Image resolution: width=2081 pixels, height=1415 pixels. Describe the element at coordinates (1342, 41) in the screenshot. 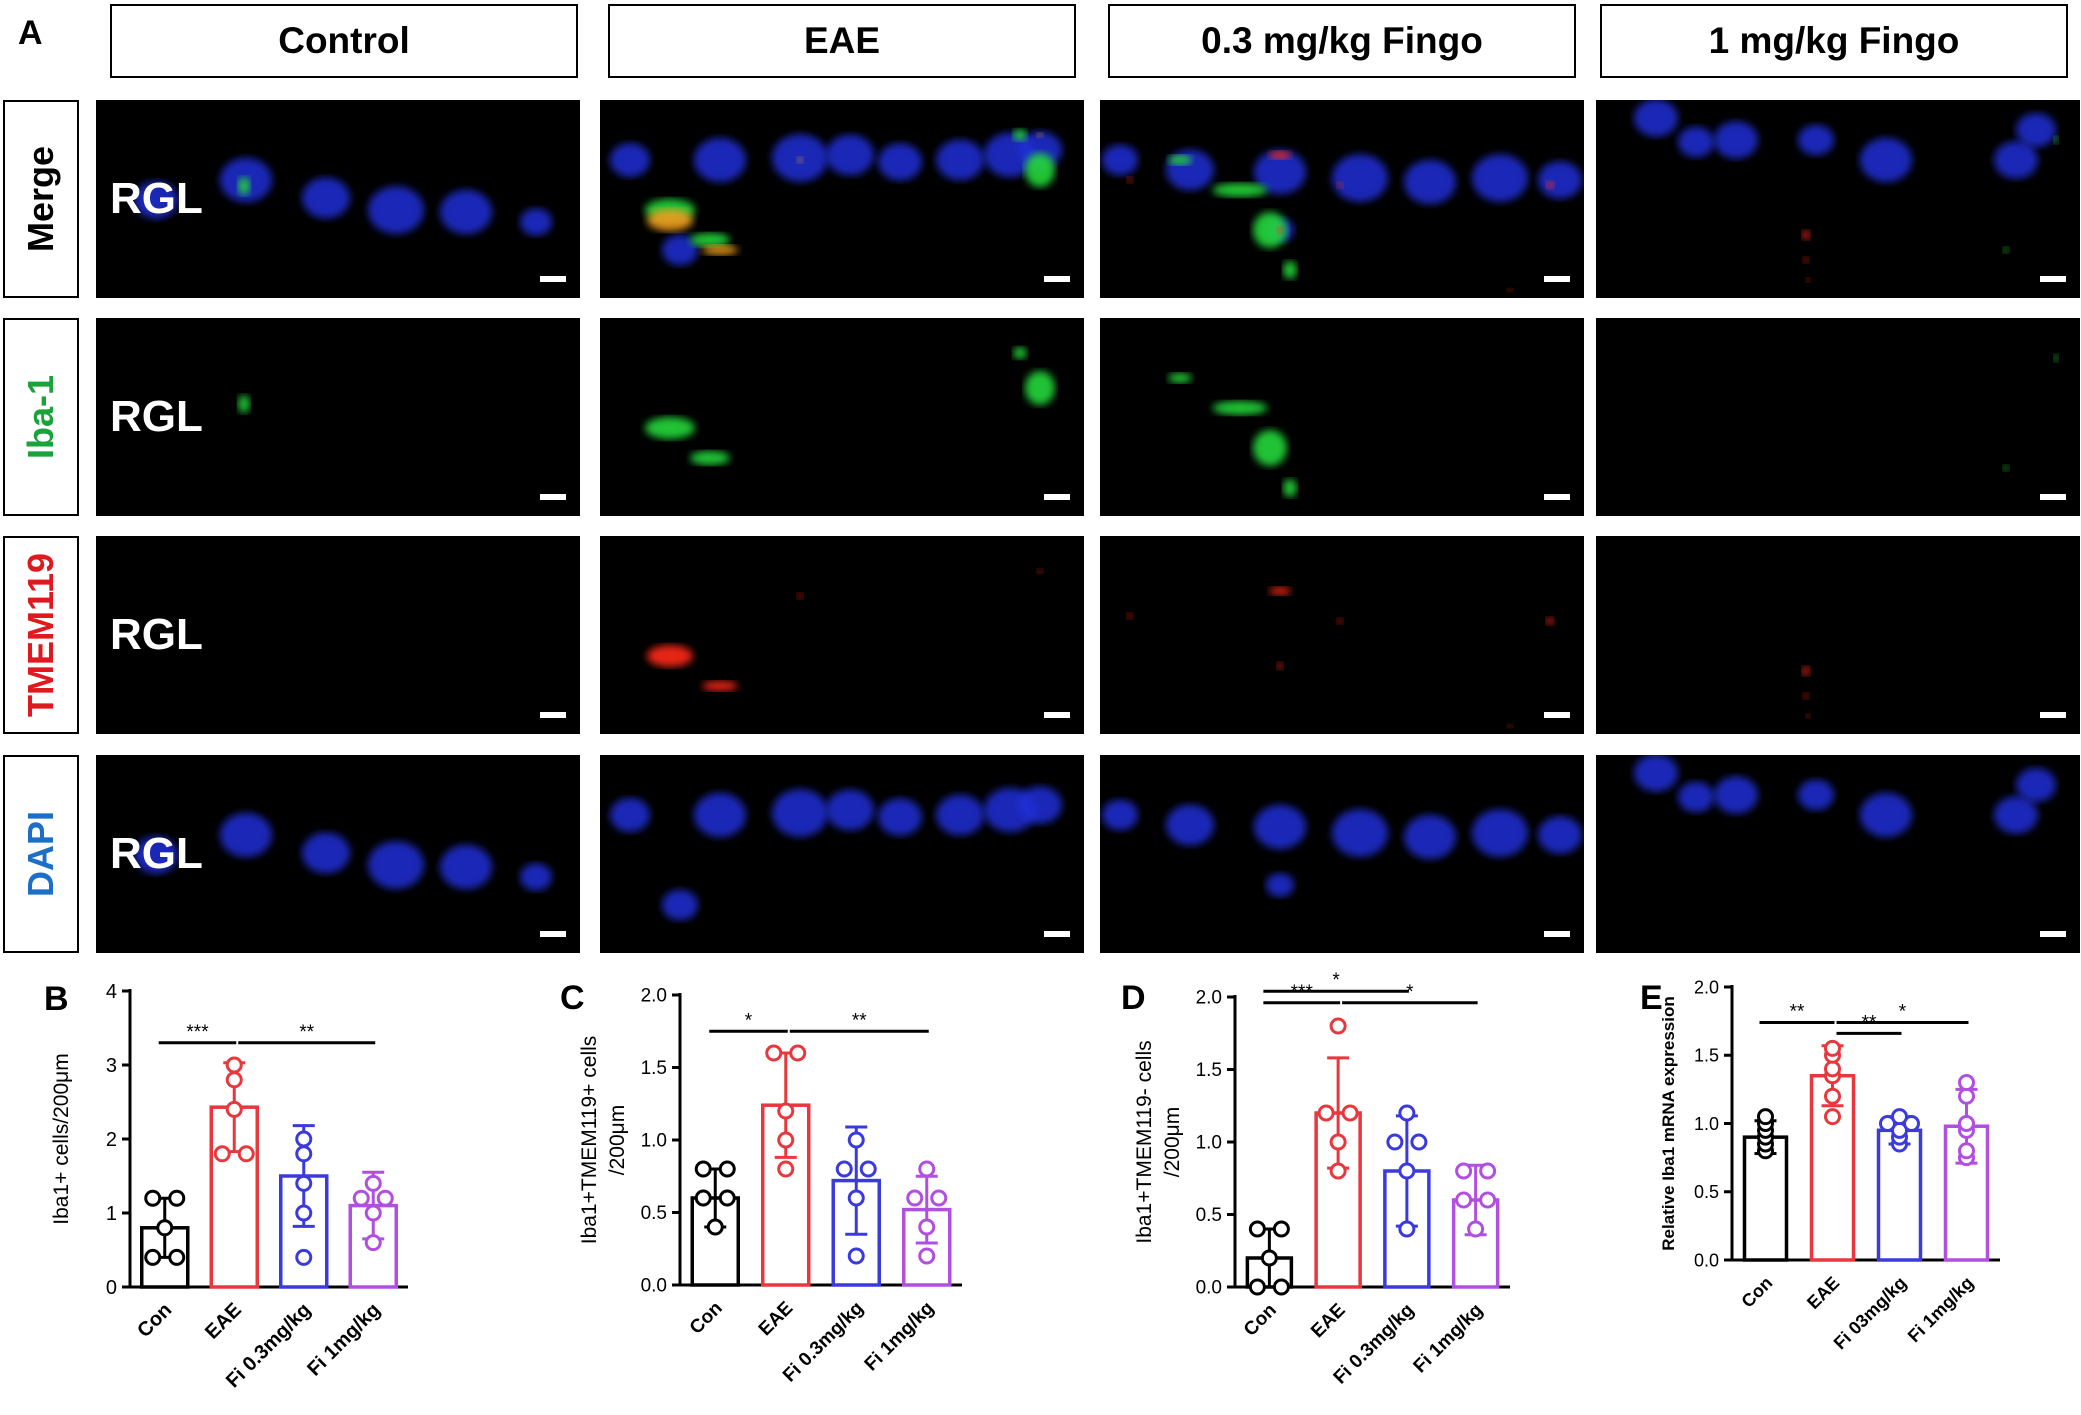

I see `column-header-fingo-0-3: 0.3 mg/kg Fingo` at that location.